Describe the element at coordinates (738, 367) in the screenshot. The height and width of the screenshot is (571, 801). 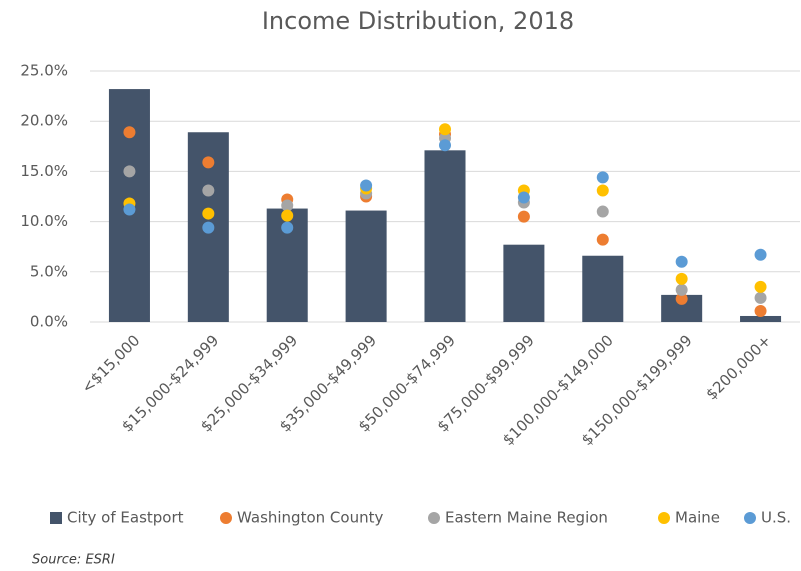
I see `x-tick-label: $200,000+` at that location.